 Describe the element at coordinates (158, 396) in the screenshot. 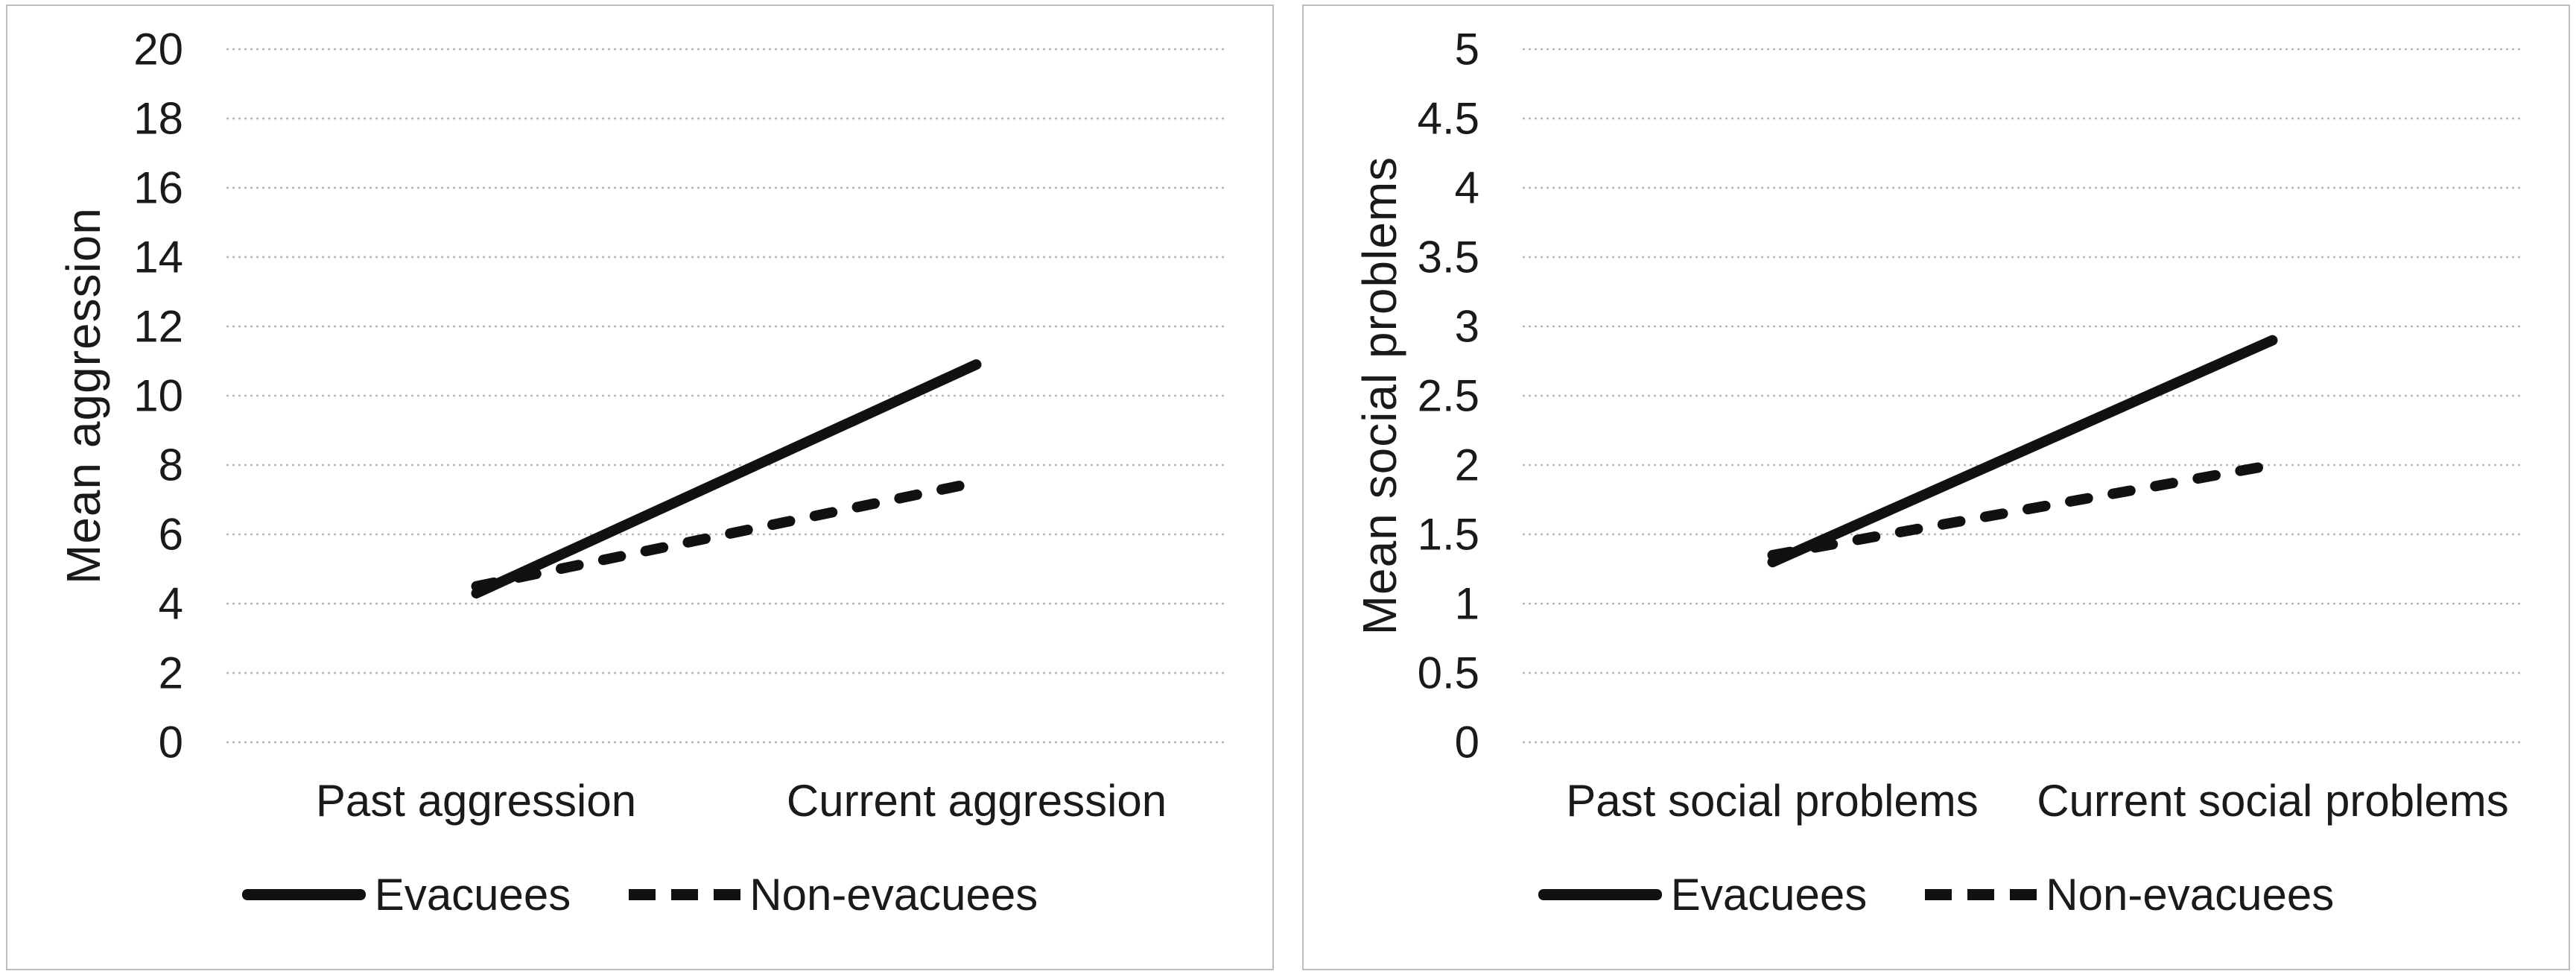

I see `y-tick-label: 10` at that location.